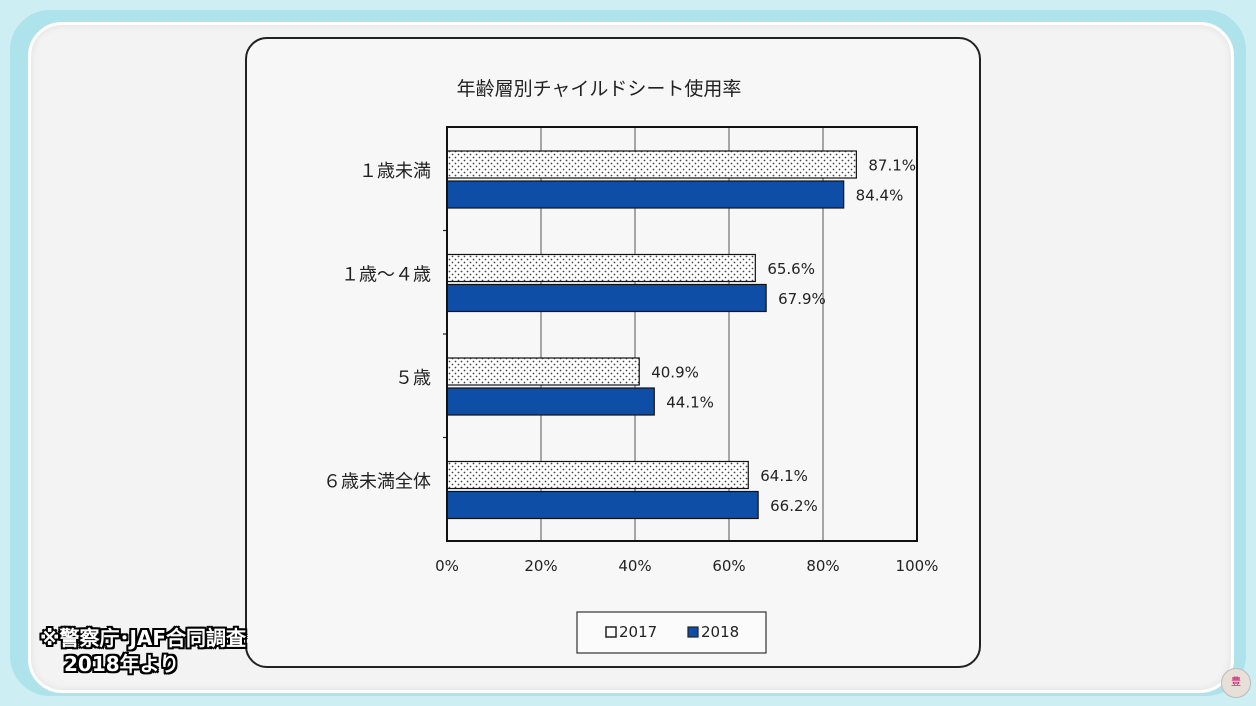 This screenshot has height=706, width=1256. What do you see at coordinates (377, 481) in the screenshot?
I see `category-label: ６歳未満全体` at bounding box center [377, 481].